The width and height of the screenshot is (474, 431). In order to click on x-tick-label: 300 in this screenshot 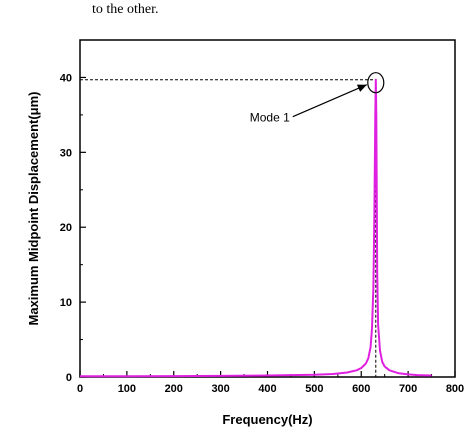, I will do `click(220, 389)`.